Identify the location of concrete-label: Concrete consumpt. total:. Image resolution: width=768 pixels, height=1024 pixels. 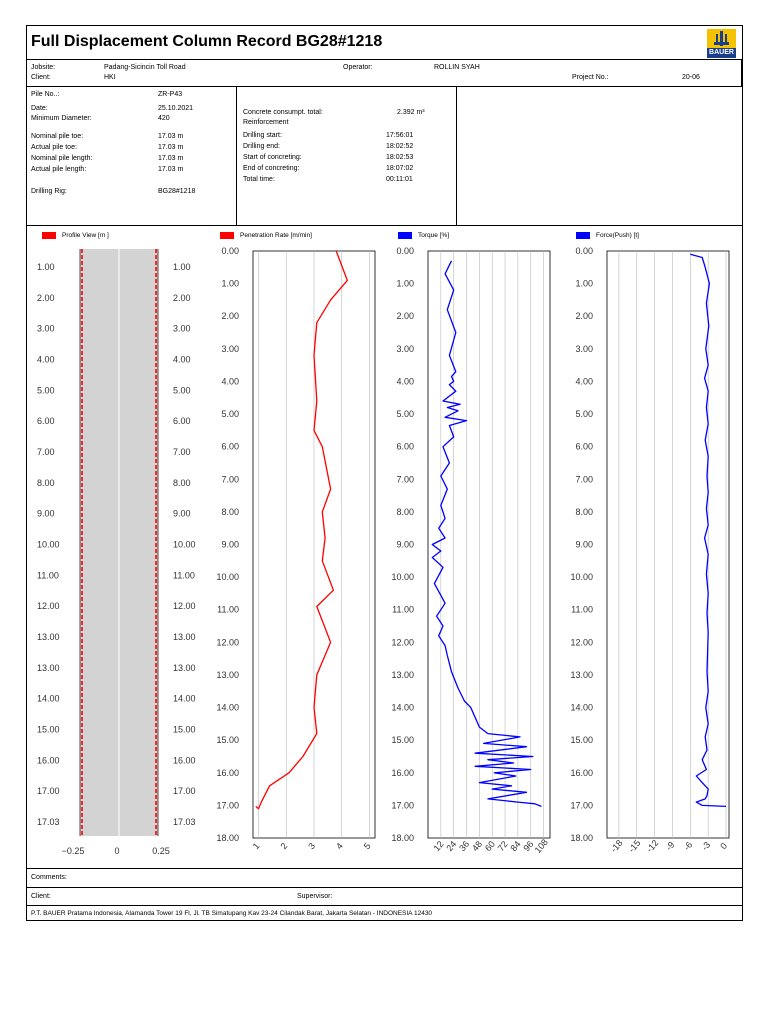
(283, 112).